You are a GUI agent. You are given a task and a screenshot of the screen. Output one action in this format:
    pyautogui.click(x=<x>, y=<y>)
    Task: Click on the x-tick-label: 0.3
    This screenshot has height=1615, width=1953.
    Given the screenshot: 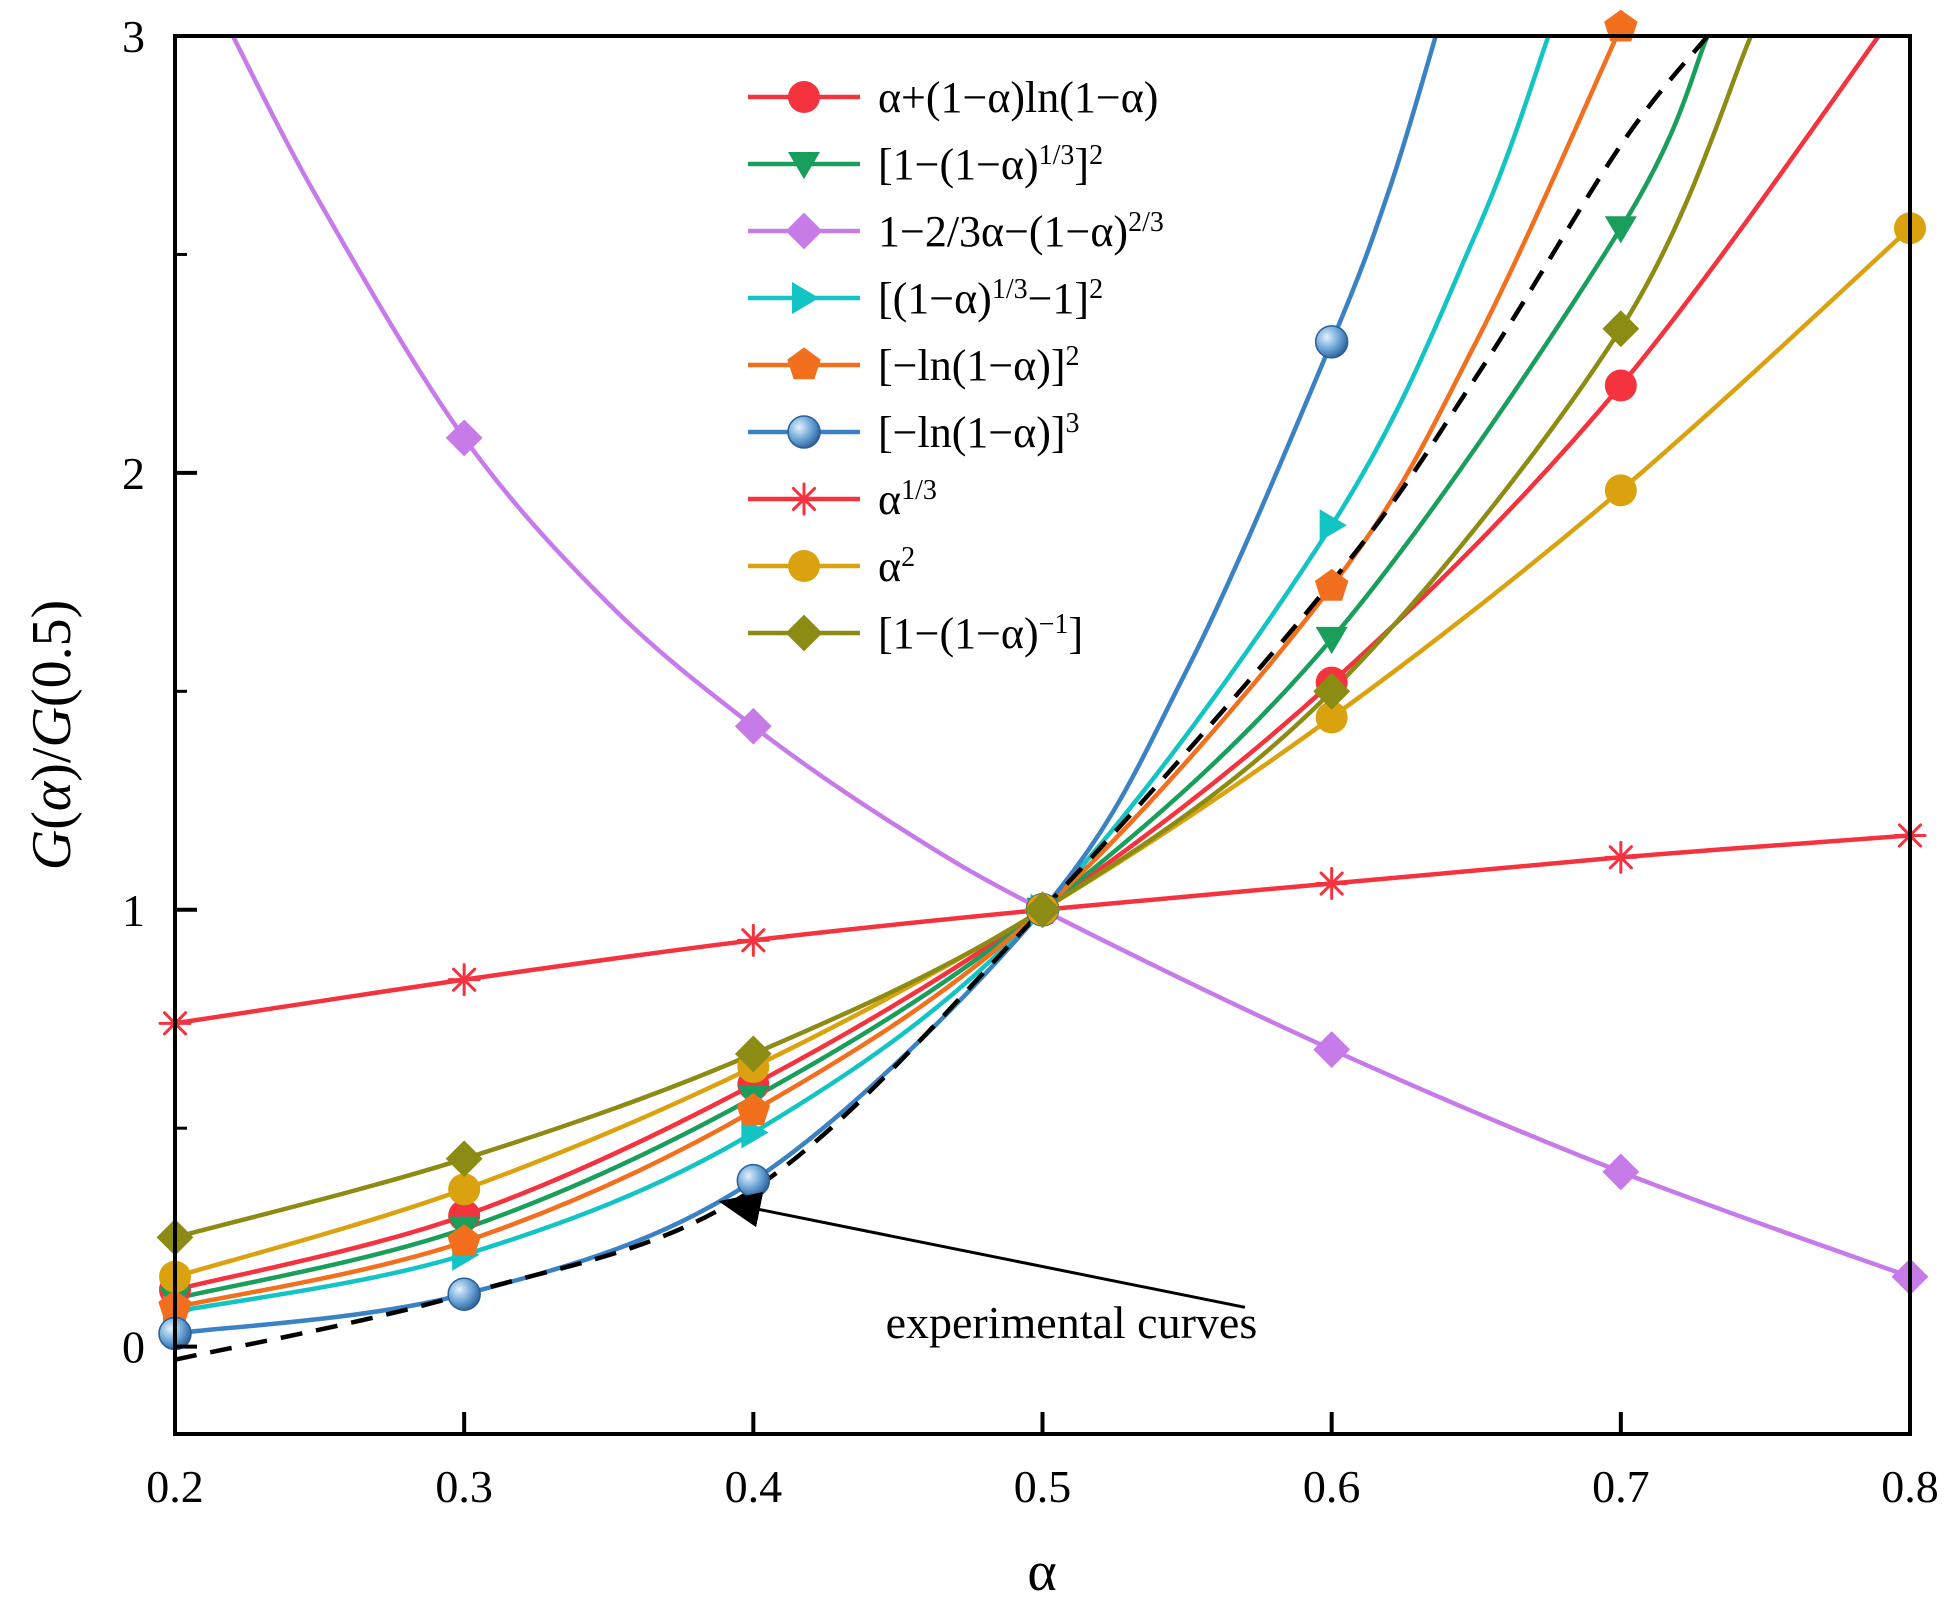 What is the action you would take?
    pyautogui.click(x=464, y=1486)
    